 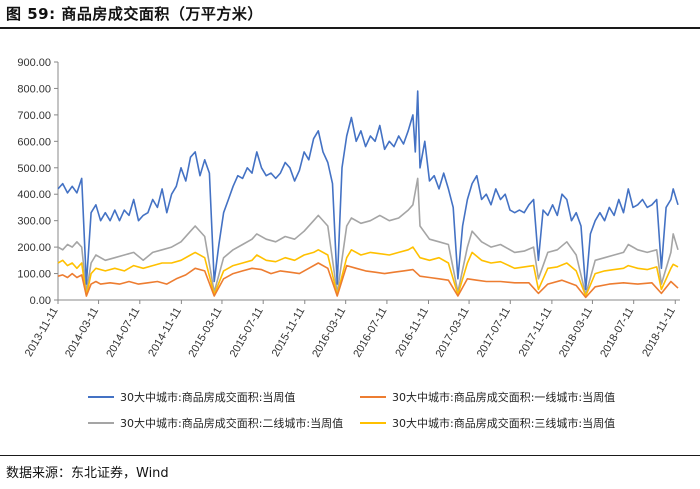 I want to click on y-tick-label: 400.00, so click(x=34, y=195).